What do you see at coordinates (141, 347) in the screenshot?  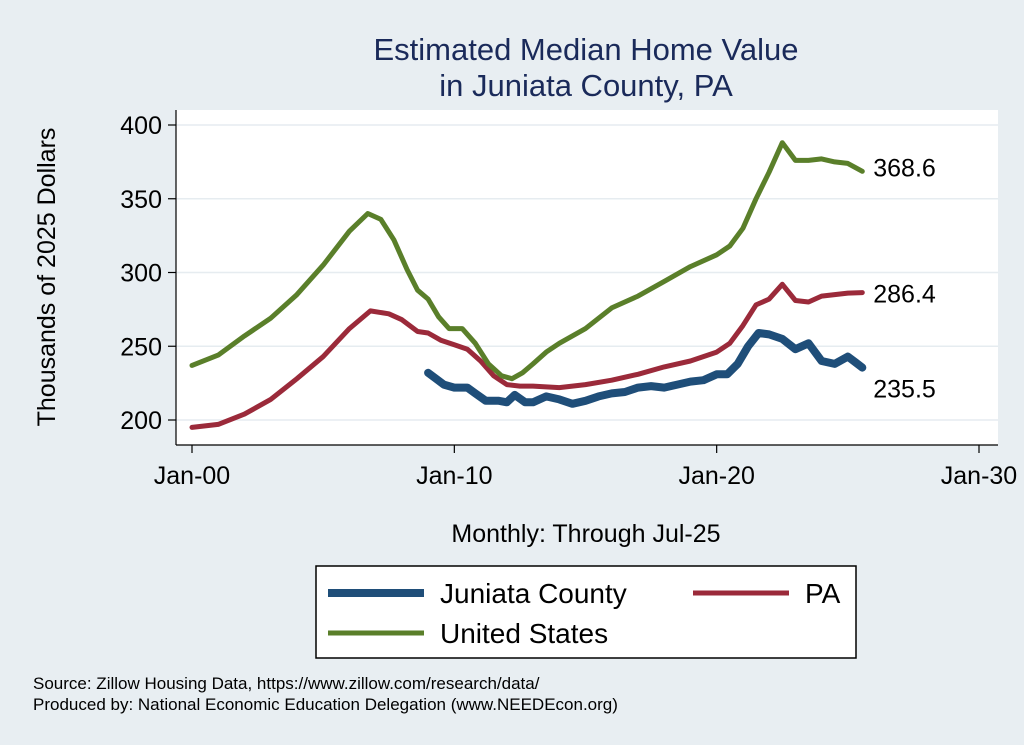 I see `y-tick-label: 250` at bounding box center [141, 347].